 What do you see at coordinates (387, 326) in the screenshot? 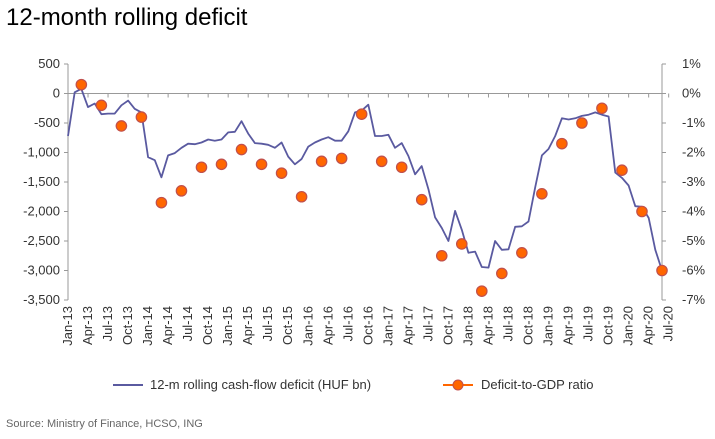
I see `x-tick-label: Jan-17` at bounding box center [387, 326].